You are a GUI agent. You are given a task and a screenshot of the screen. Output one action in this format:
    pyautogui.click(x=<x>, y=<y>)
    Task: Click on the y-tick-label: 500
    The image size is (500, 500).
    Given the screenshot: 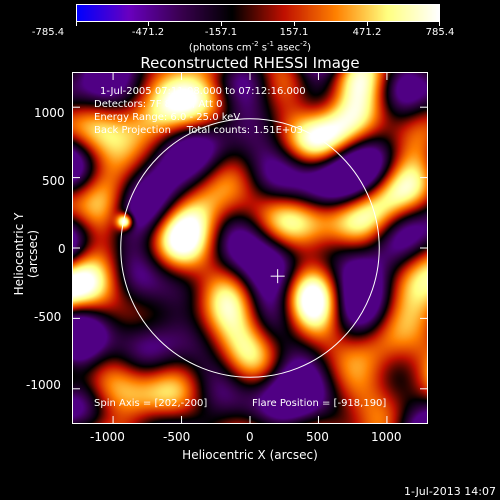 What is the action you would take?
    pyautogui.click(x=53, y=181)
    